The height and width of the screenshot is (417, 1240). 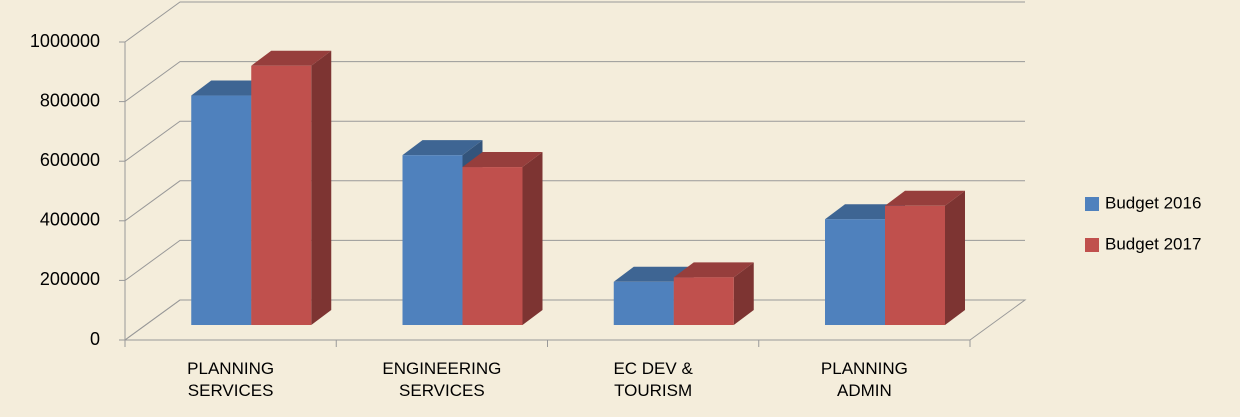 I want to click on x-label-box: EC DEV & TOURISM, so click(x=653, y=379).